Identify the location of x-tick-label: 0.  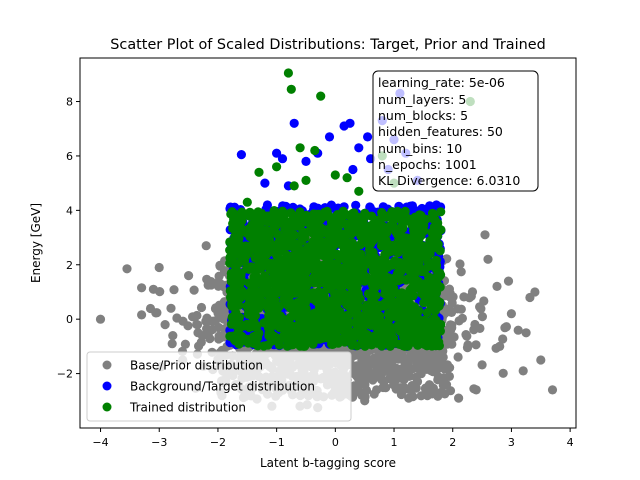
(335, 442).